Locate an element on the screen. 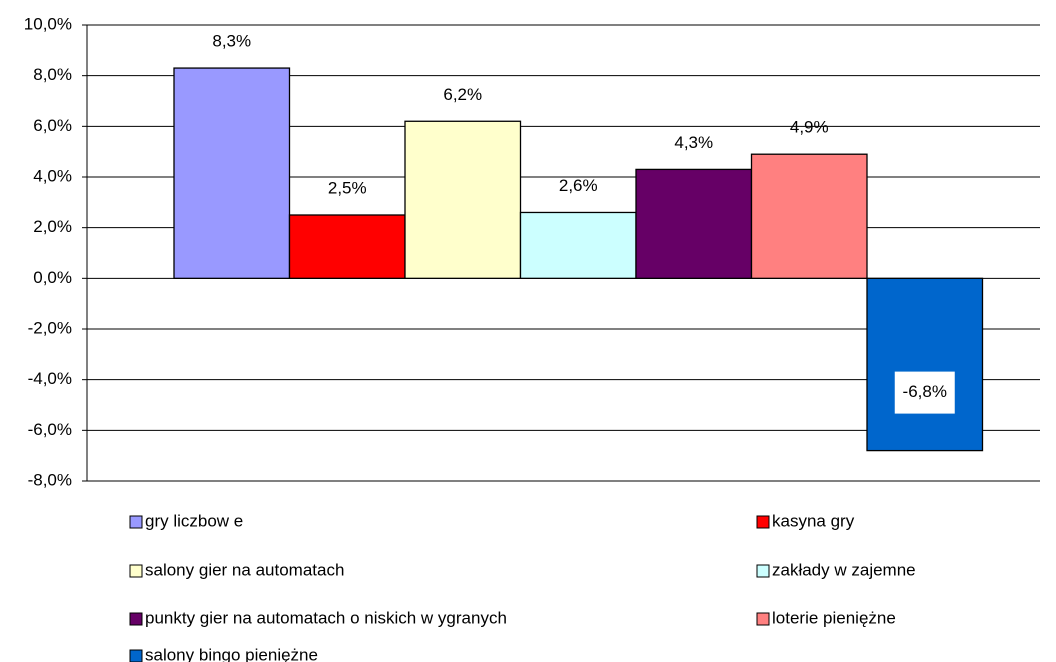  legend-label: kasyna gry is located at coordinates (813, 520).